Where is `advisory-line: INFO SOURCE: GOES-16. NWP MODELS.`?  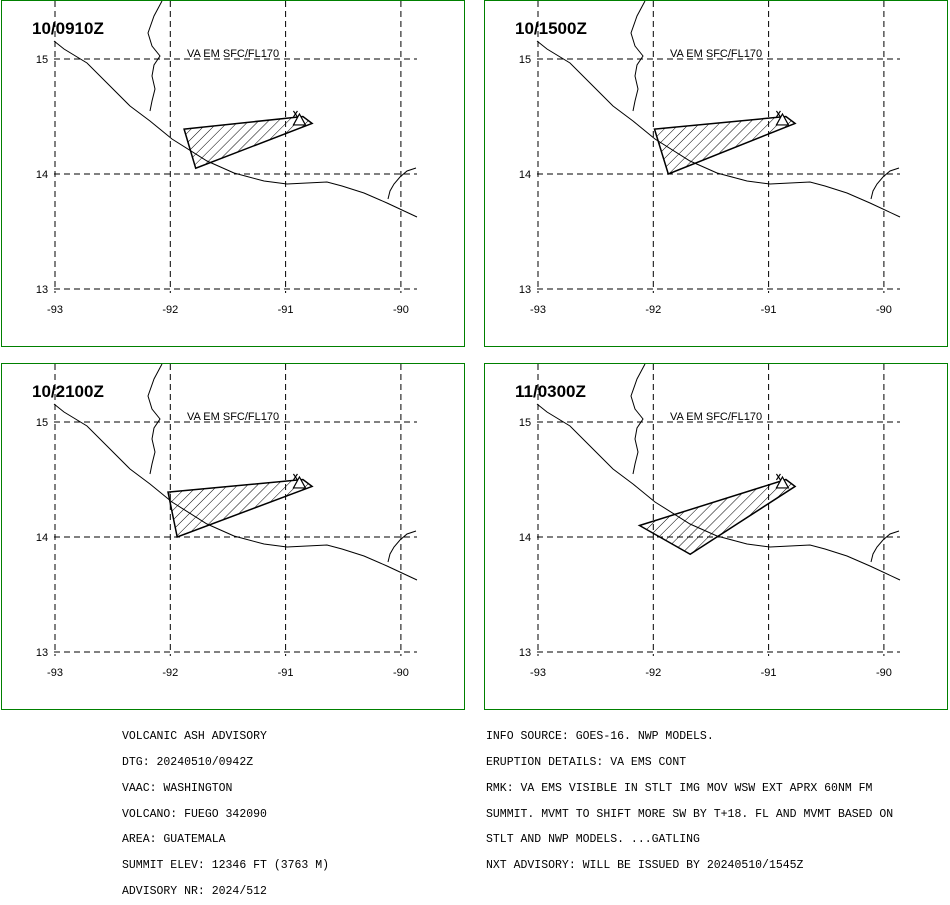 advisory-line: INFO SOURCE: GOES-16. NWP MODELS. is located at coordinates (600, 737).